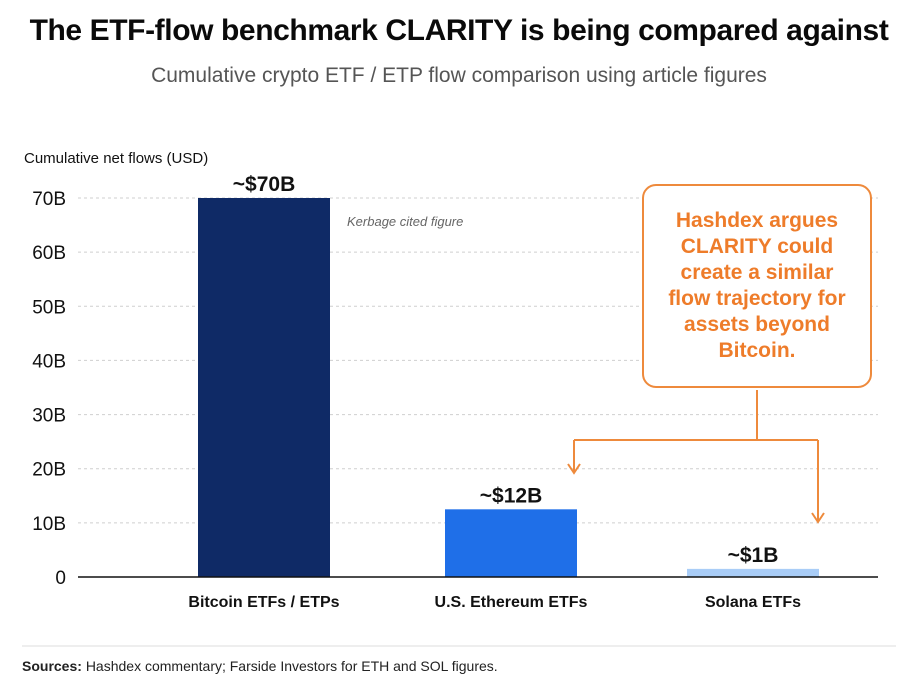 This screenshot has width=918, height=687. I want to click on bar-value-label: ~$12B, so click(511, 495).